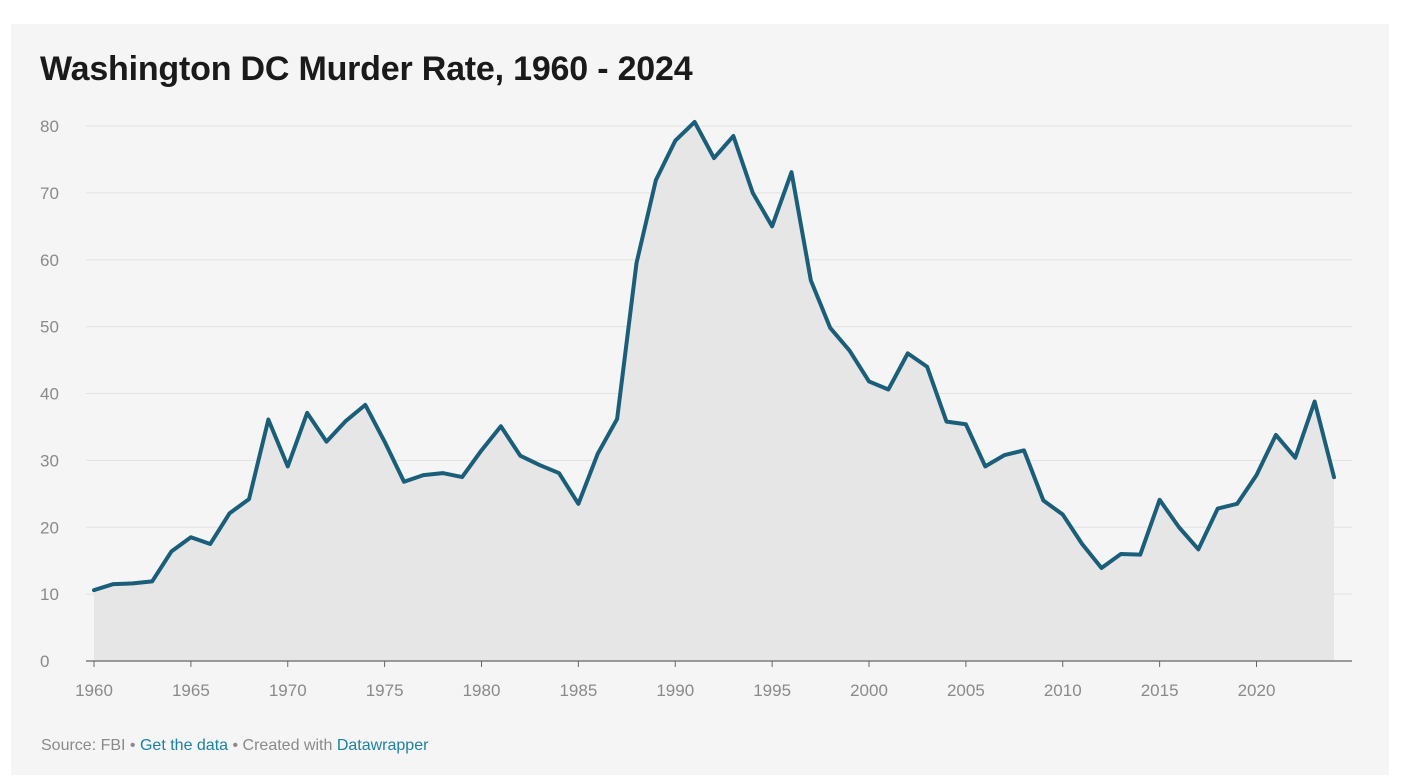 This screenshot has height=779, width=1409. I want to click on data-point-2018, so click(1218, 509).